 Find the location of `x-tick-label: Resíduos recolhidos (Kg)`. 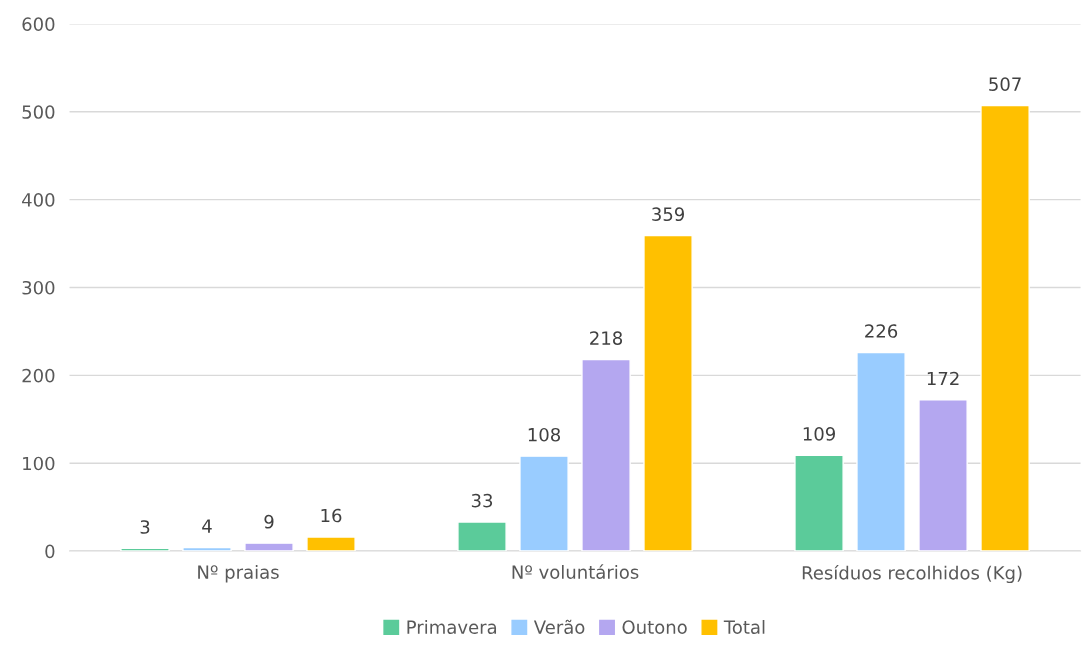

x-tick-label: Resíduos recolhidos (Kg) is located at coordinates (912, 574).